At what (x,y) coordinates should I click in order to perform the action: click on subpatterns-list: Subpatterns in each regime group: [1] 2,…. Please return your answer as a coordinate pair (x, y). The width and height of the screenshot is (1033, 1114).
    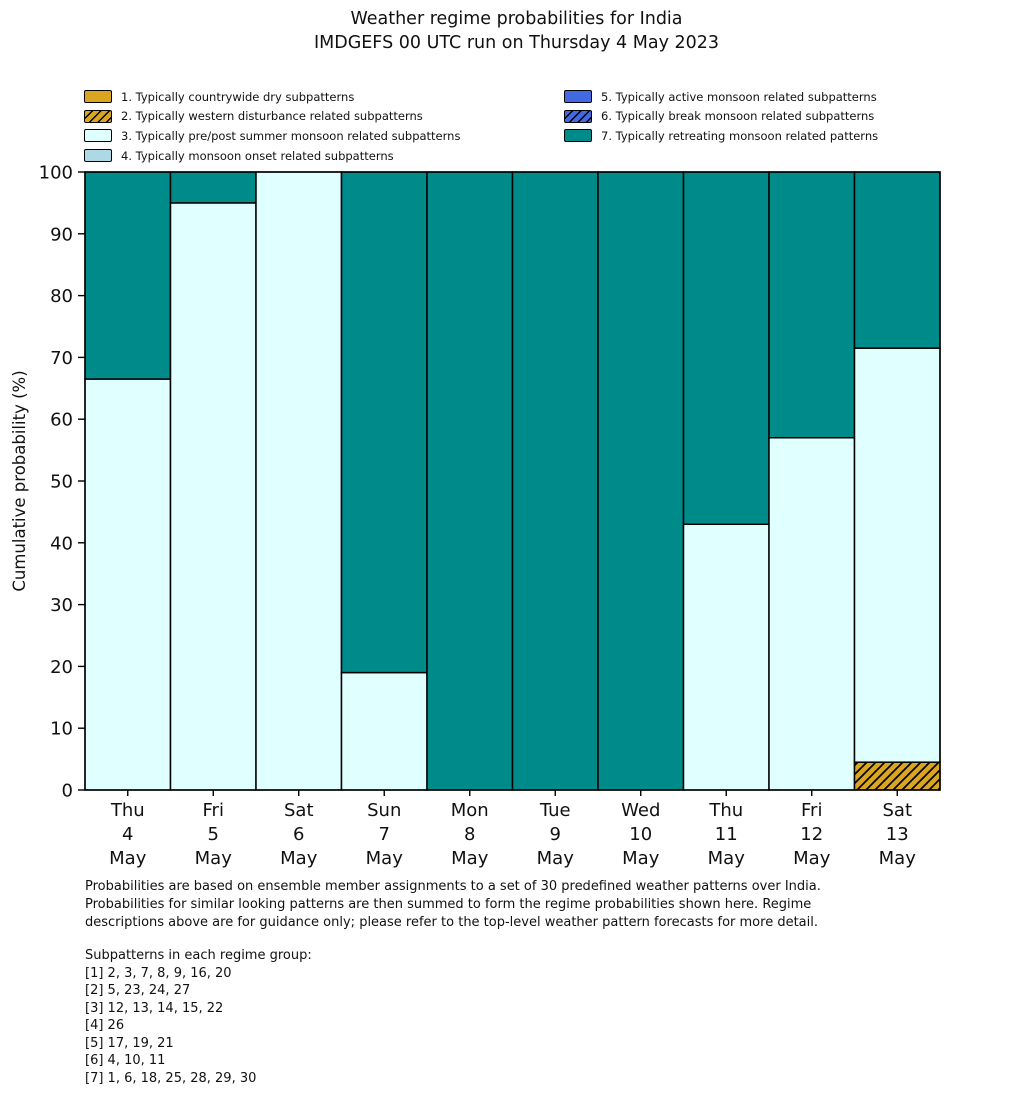
    Looking at the image, I should click on (198, 1017).